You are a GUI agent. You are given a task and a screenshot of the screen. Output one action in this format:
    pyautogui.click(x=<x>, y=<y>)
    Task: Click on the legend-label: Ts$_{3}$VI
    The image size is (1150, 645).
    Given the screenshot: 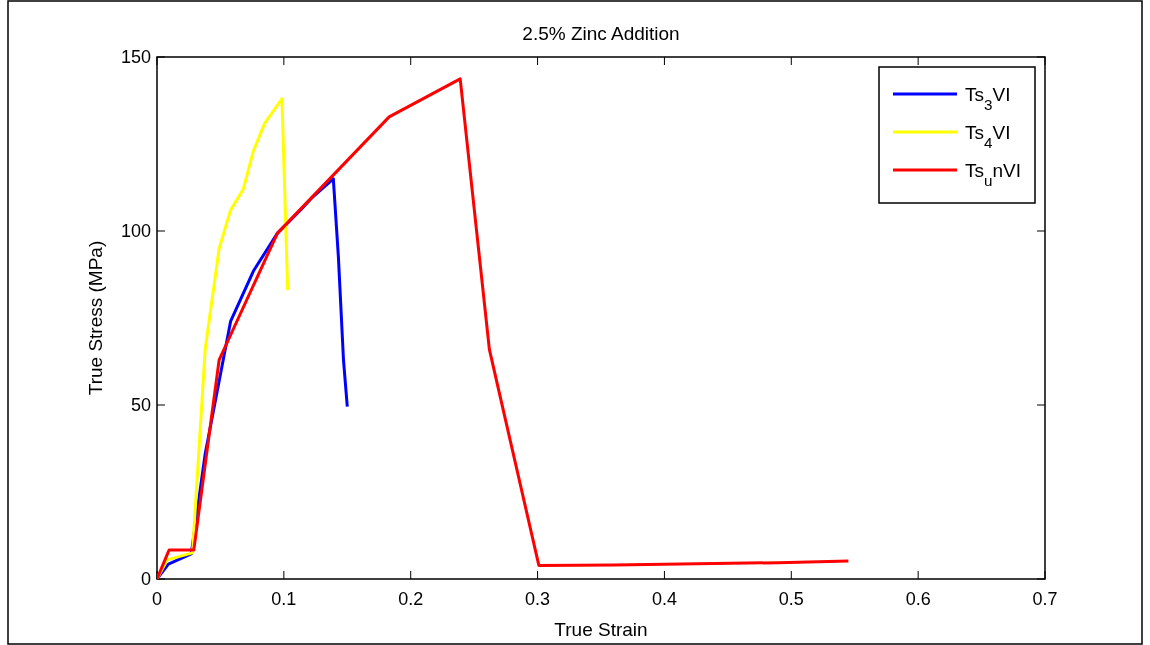 What is the action you would take?
    pyautogui.click(x=988, y=98)
    